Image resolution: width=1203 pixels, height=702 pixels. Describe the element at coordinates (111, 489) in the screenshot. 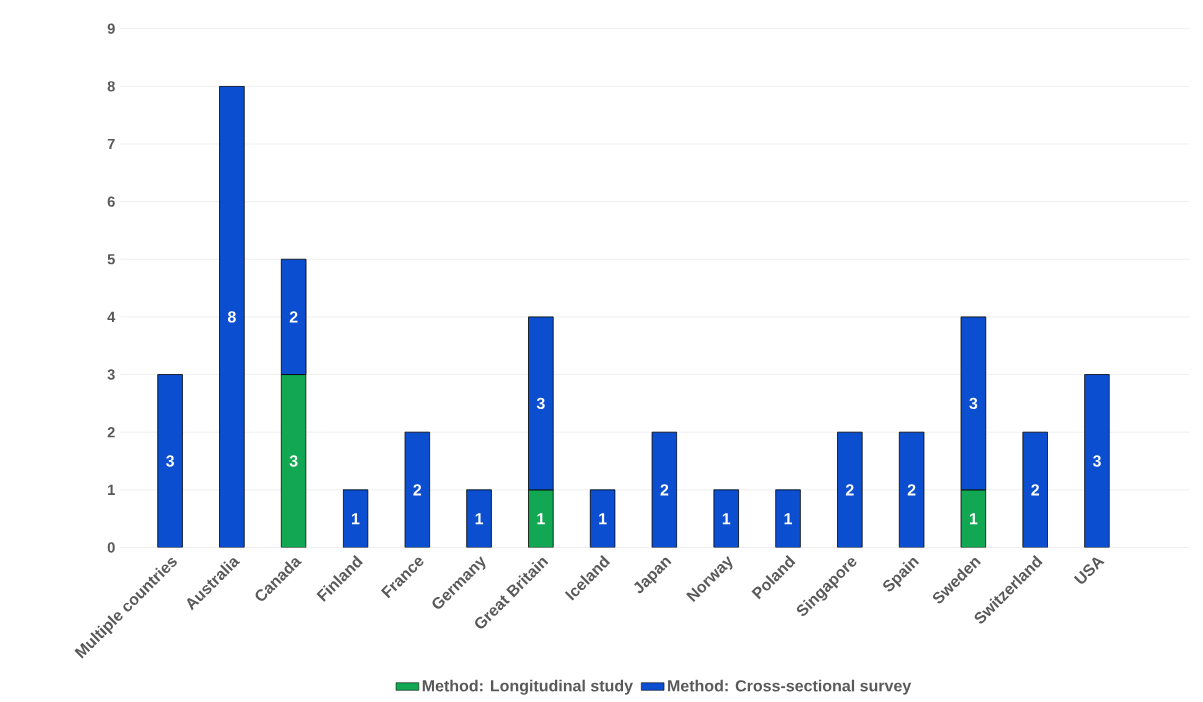

I see `y-tick-label: 1` at that location.